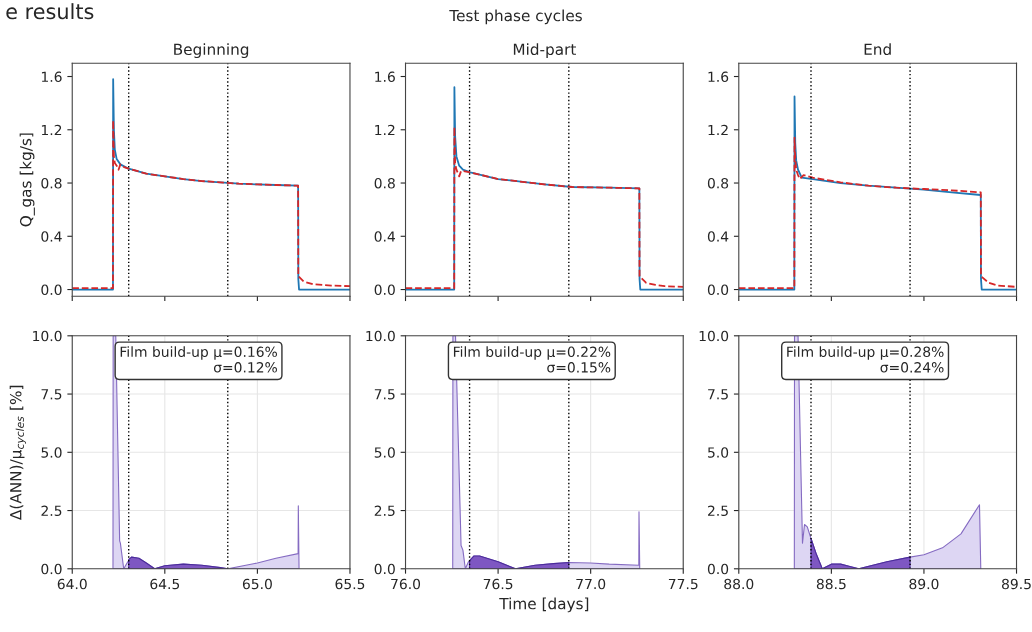  What do you see at coordinates (831, 584) in the screenshot?
I see `x-tick-label: 88.5` at bounding box center [831, 584].